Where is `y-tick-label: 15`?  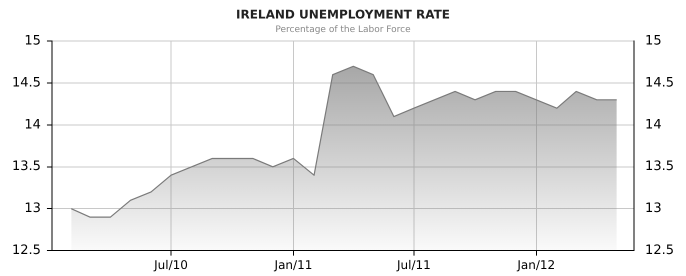 y-tick-label: 15 is located at coordinates (32, 41).